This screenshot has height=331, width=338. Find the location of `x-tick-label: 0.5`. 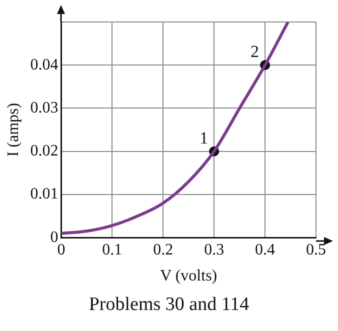

x-tick-label: 0.5 is located at coordinates (316, 249).